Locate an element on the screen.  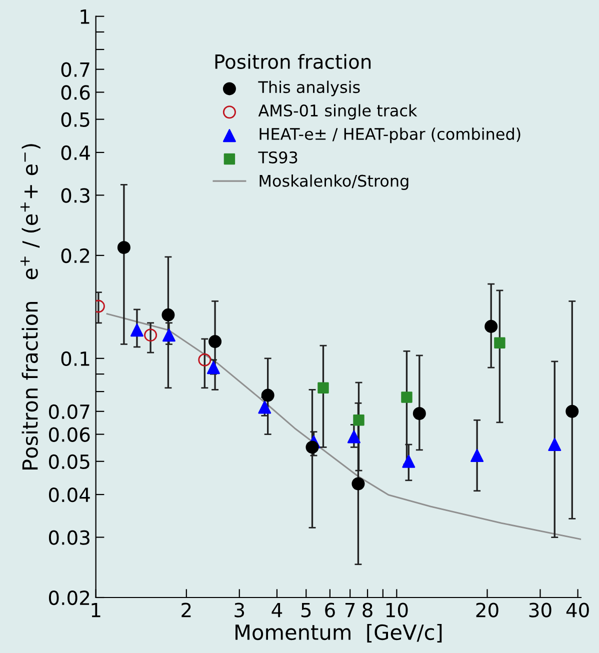
legend-label: This analysis is located at coordinates (309, 88).